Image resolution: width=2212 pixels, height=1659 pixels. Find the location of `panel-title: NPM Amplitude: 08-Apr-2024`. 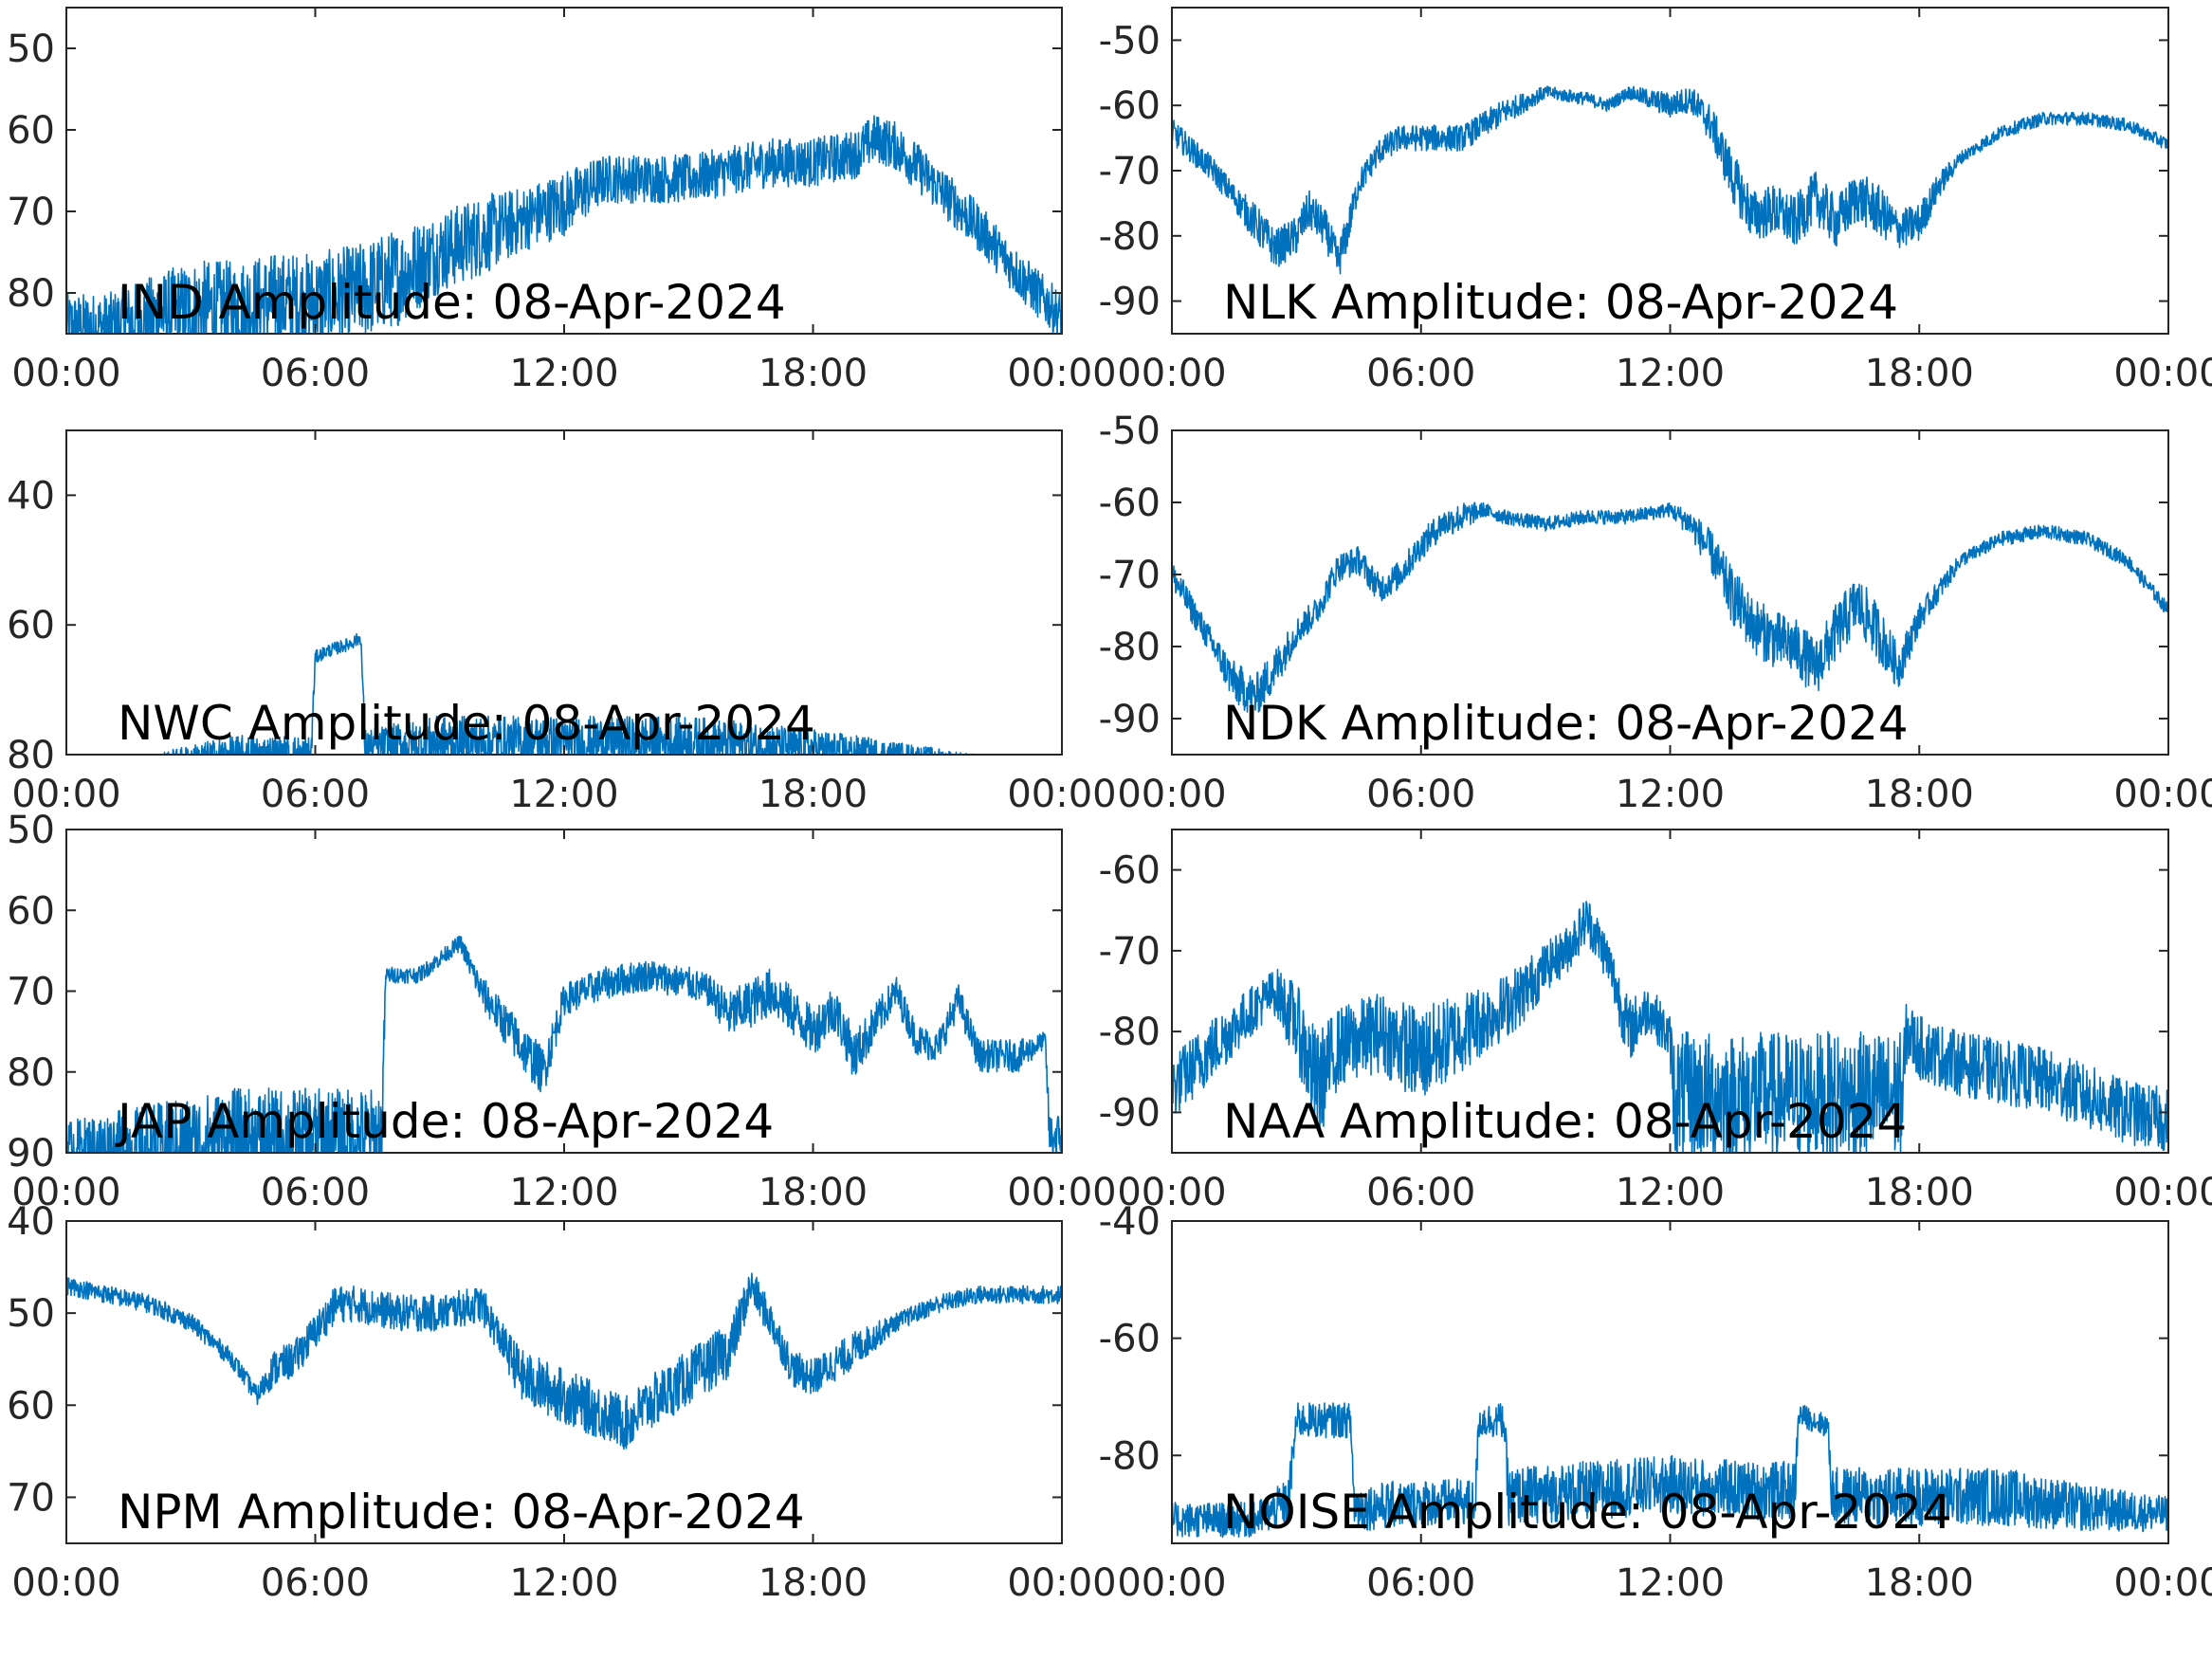

panel-title: NPM Amplitude: 08-Apr-2024 is located at coordinates (461, 1512).